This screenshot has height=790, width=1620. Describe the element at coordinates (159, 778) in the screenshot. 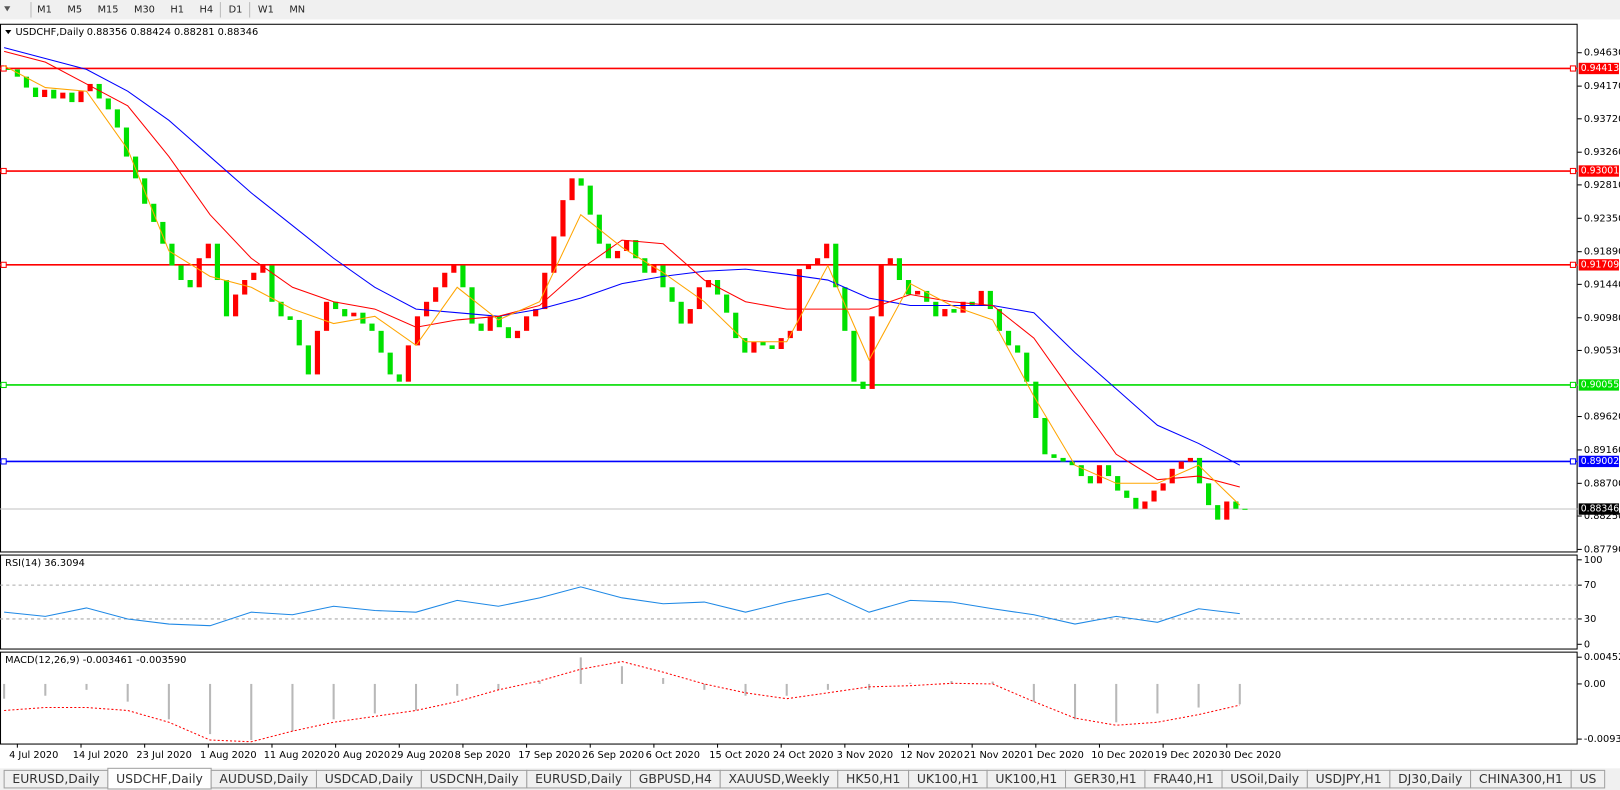

I see `chart-tab: USDCHF,Daily` at that location.